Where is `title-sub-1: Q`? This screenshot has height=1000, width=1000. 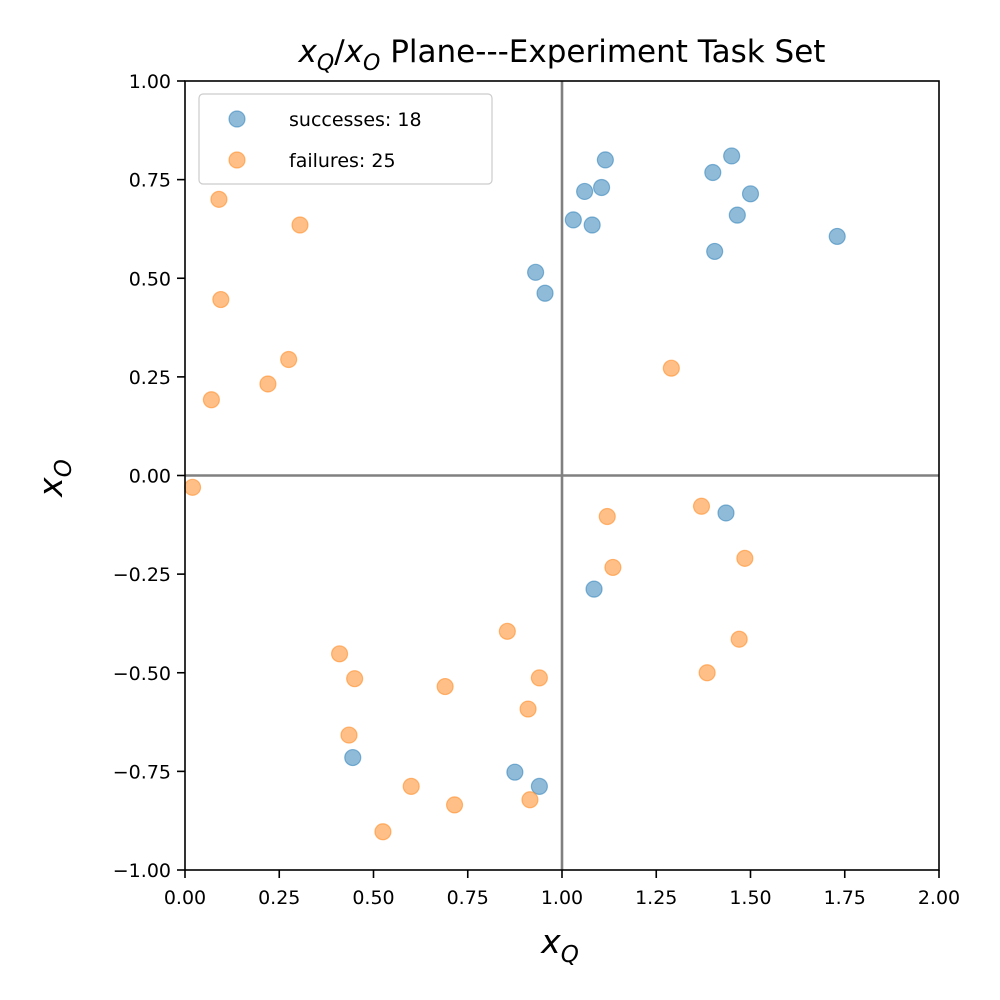 title-sub-1: Q is located at coordinates (325, 63).